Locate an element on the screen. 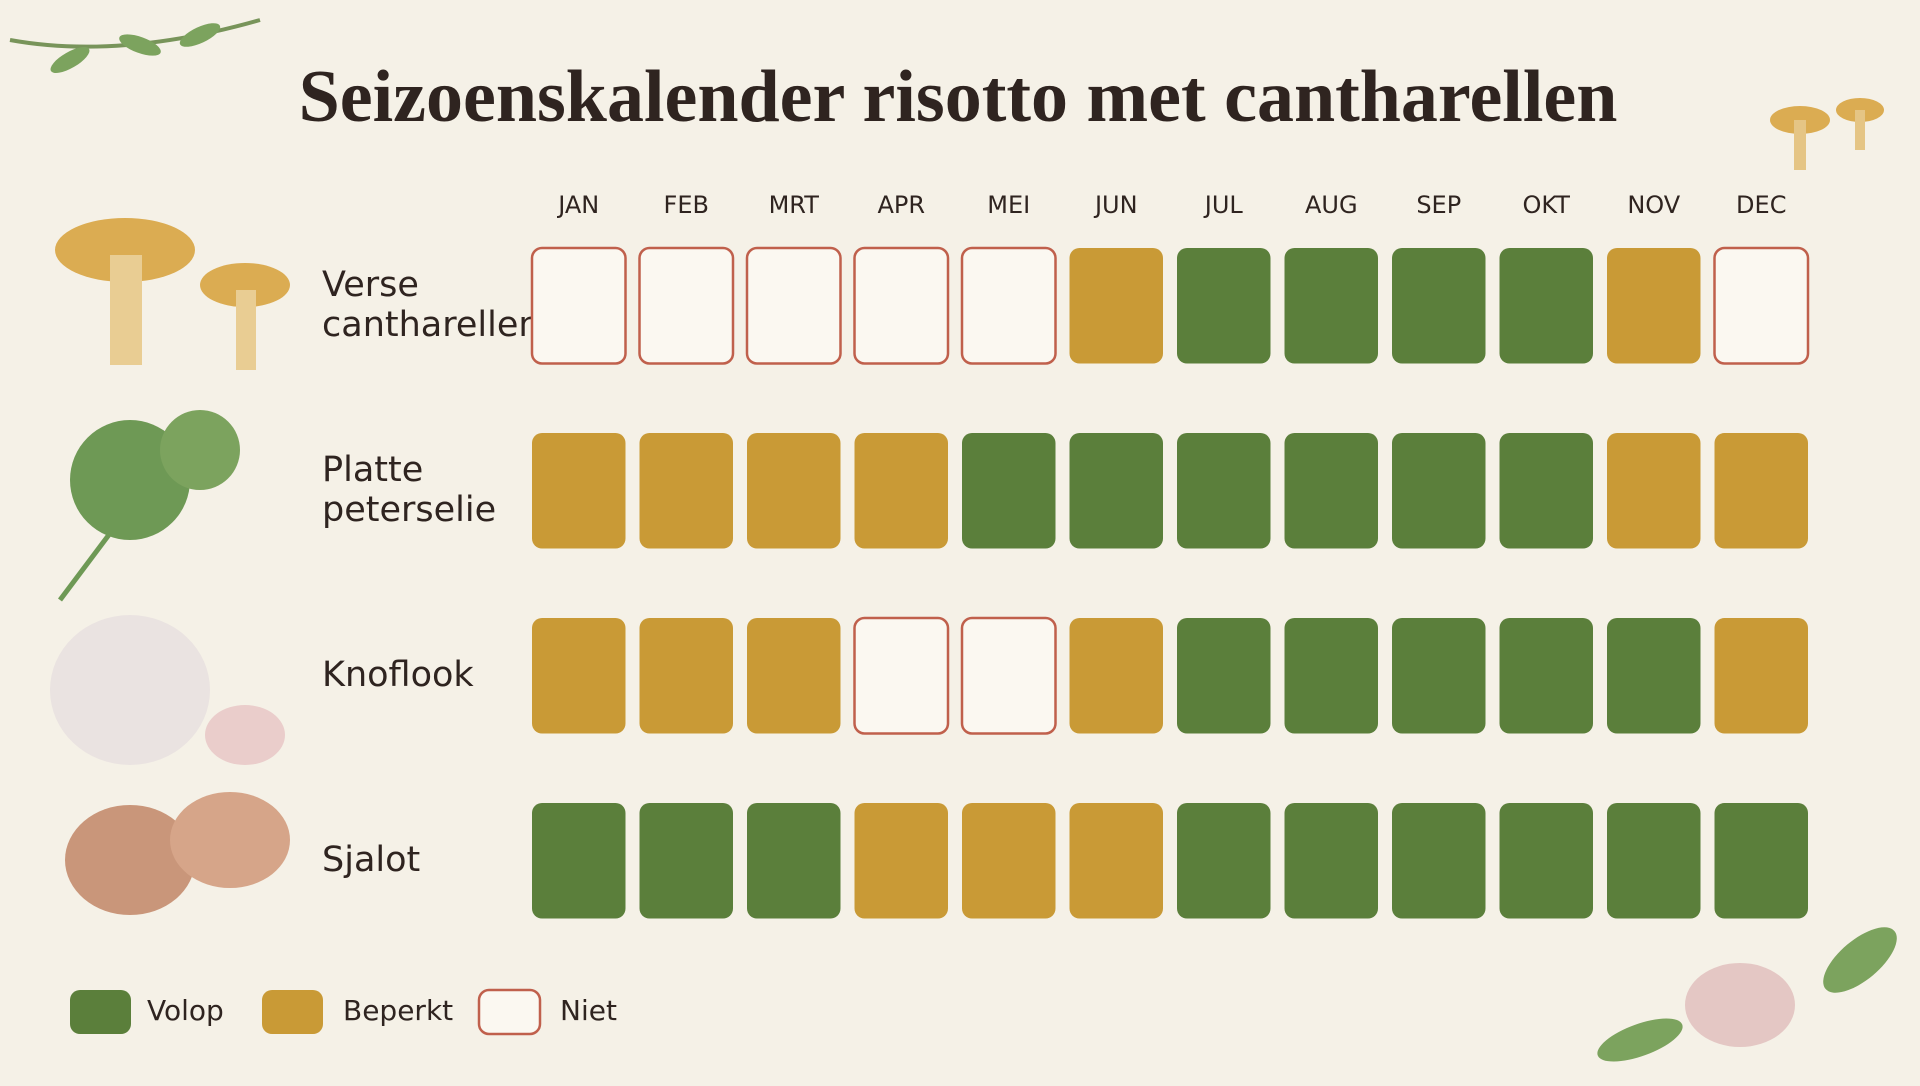 The width and height of the screenshot is (1920, 1086). month-label: DEC is located at coordinates (1761, 205).